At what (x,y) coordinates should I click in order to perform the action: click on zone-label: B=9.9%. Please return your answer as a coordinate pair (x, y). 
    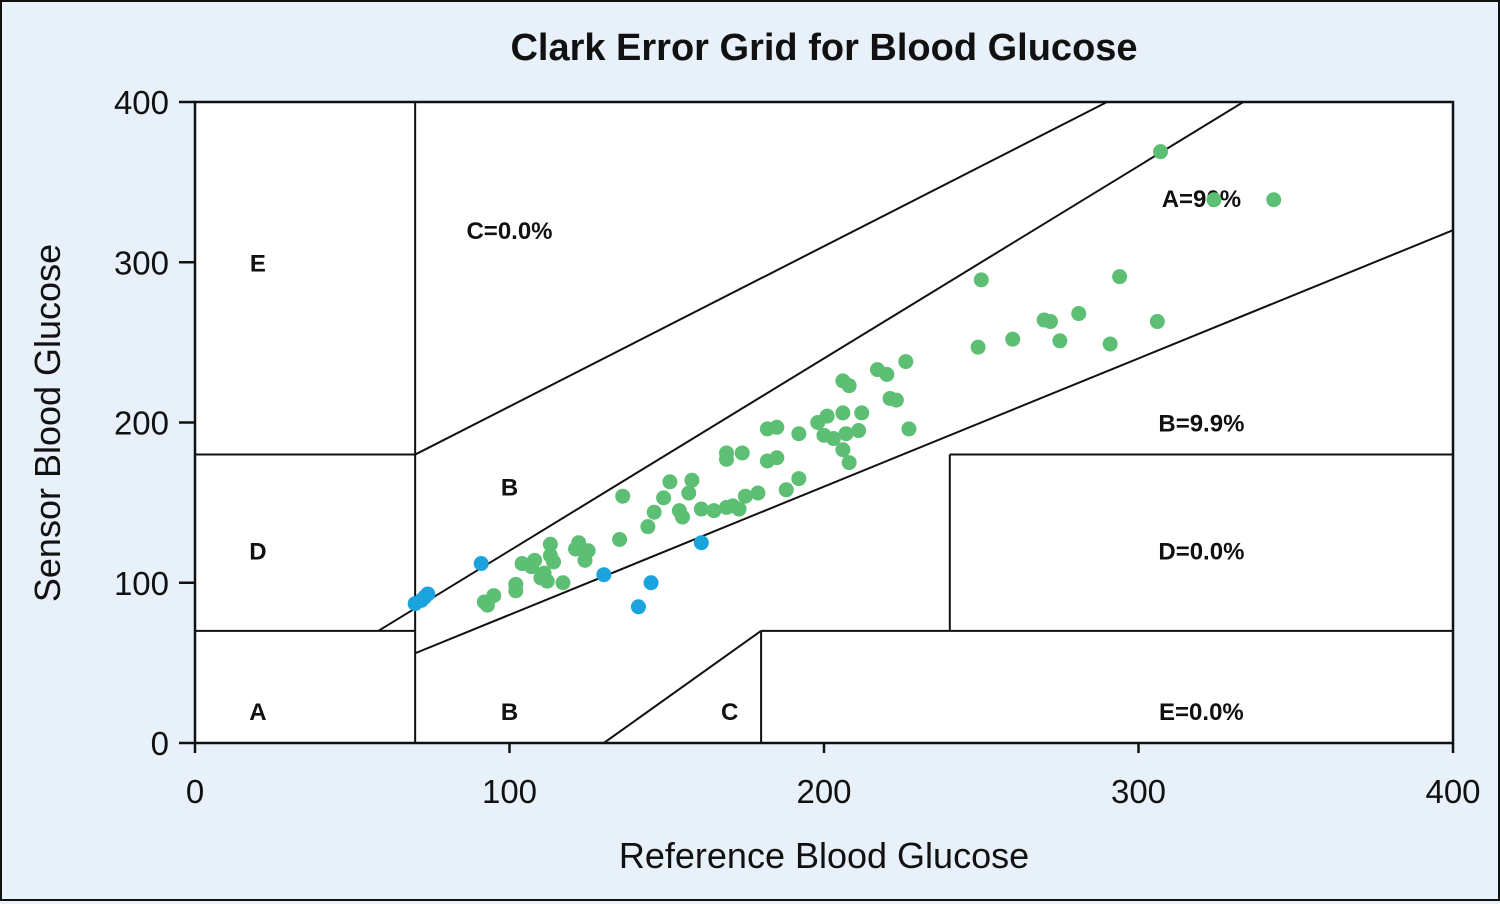
    Looking at the image, I should click on (1201, 424).